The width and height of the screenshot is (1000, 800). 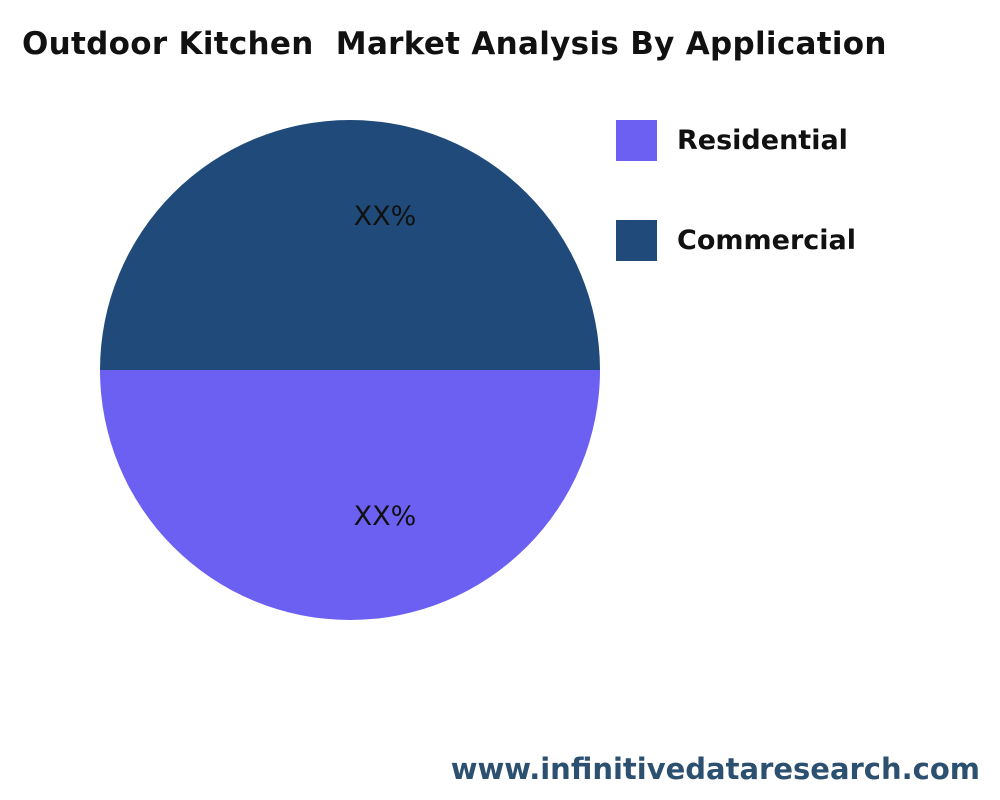 I want to click on watermark-url: www.infinitivedataresearch.com, so click(x=715, y=769).